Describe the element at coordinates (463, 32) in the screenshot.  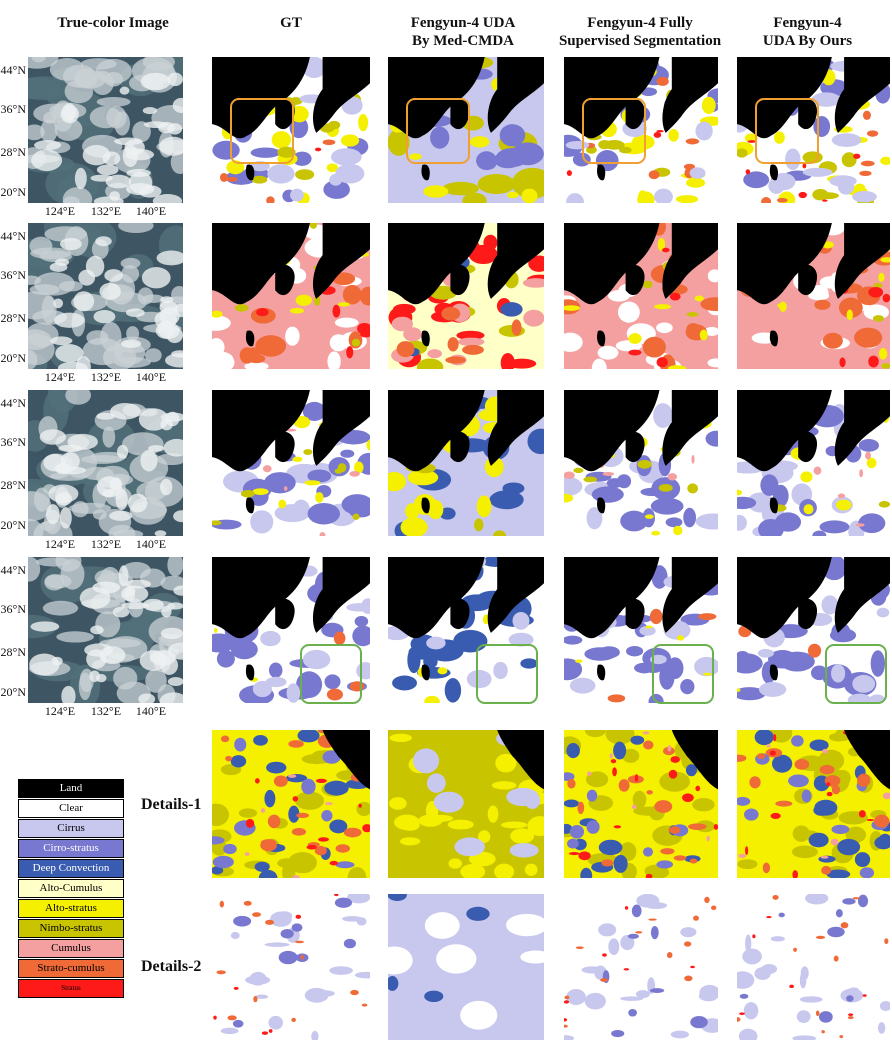
I see `header-med-cmda: Fengyun-4 UDA By Med-CMDA` at that location.